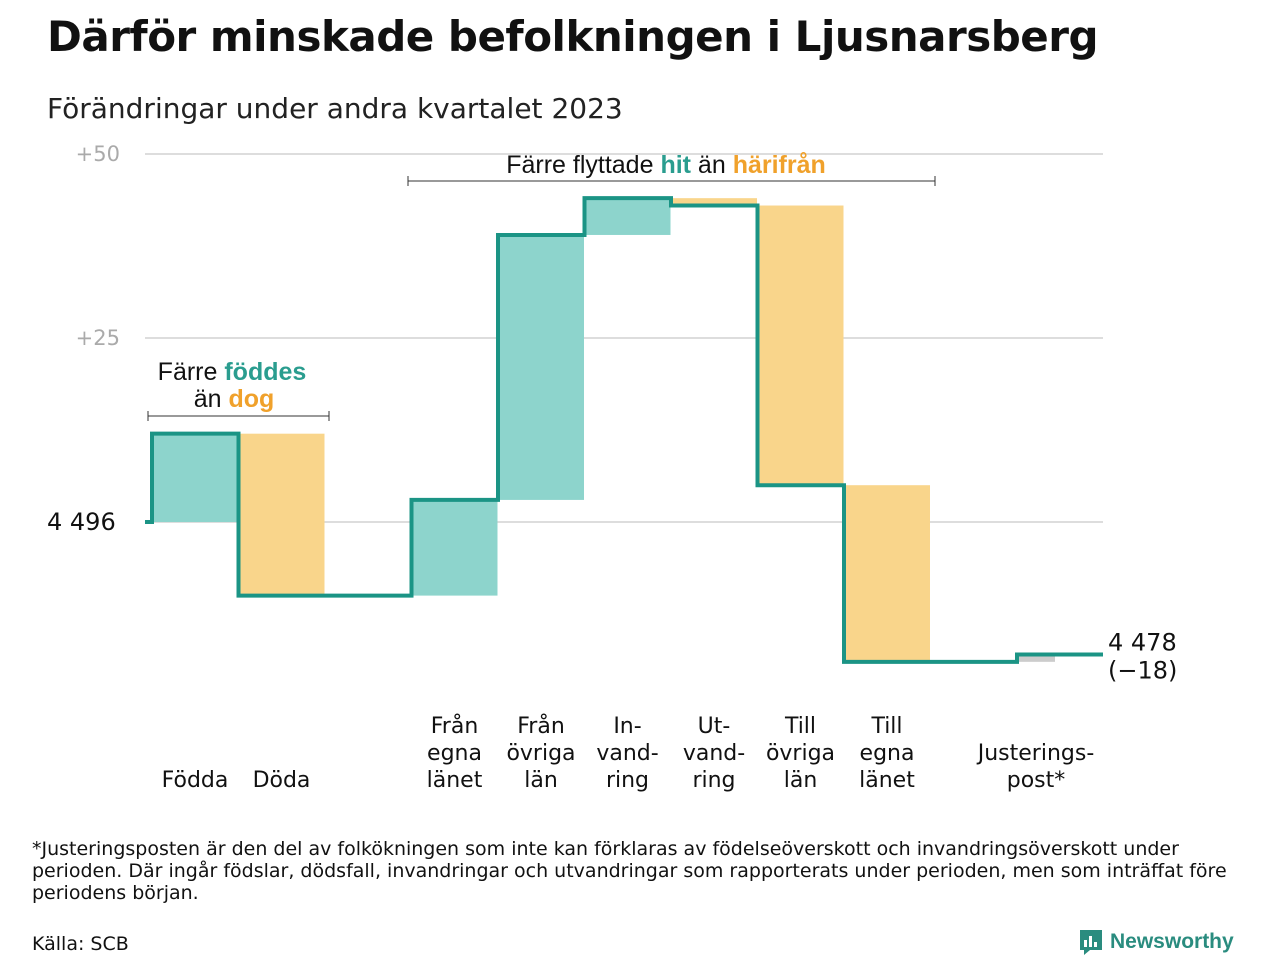 The height and width of the screenshot is (960, 1280). I want to click on category-label: Ut-, so click(714, 726).